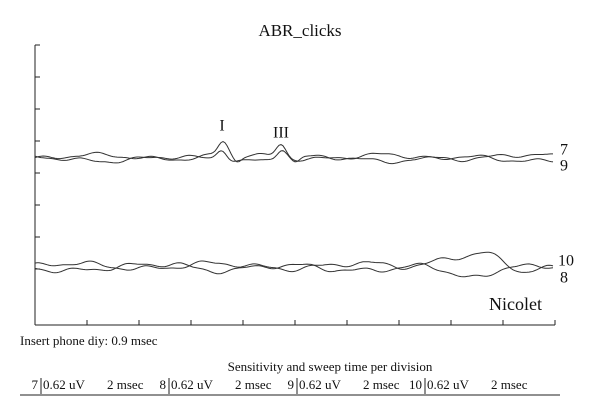 The image size is (600, 416). What do you see at coordinates (163, 384) in the screenshot?
I see `channel-id: 8` at bounding box center [163, 384].